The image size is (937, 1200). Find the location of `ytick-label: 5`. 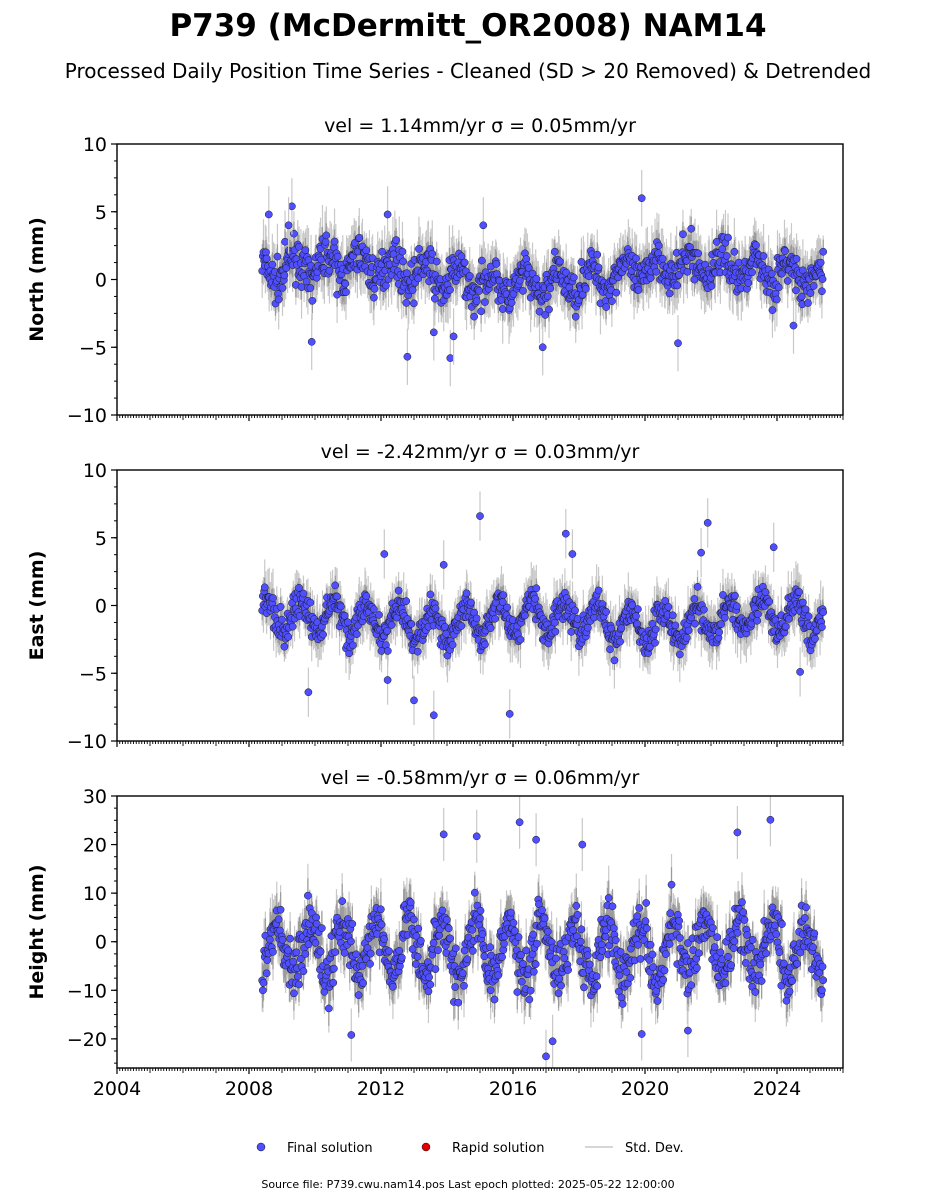

ytick-label: 5 is located at coordinates (101, 213).